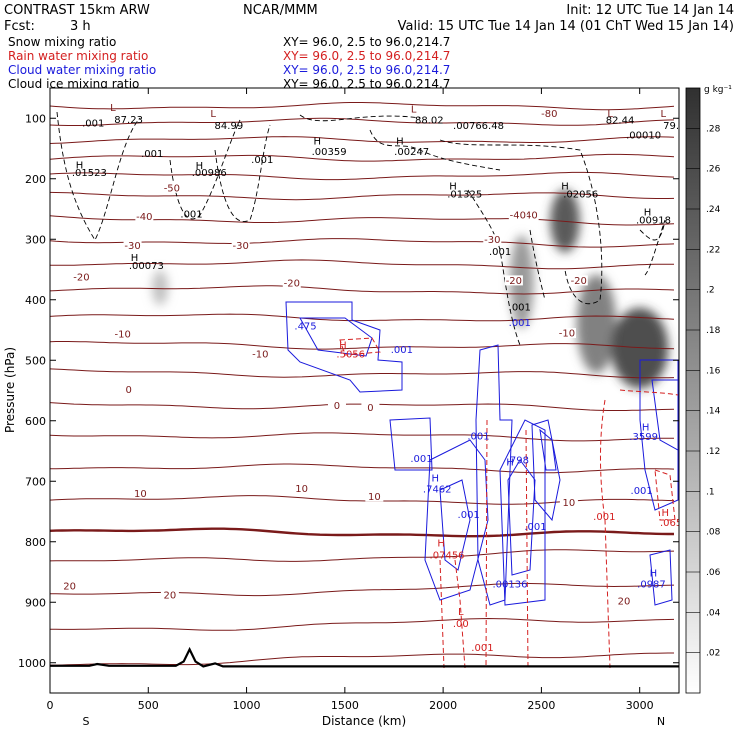 The height and width of the screenshot is (740, 740). What do you see at coordinates (640, 705) in the screenshot?
I see `x-tick-label: 3000` at bounding box center [640, 705].